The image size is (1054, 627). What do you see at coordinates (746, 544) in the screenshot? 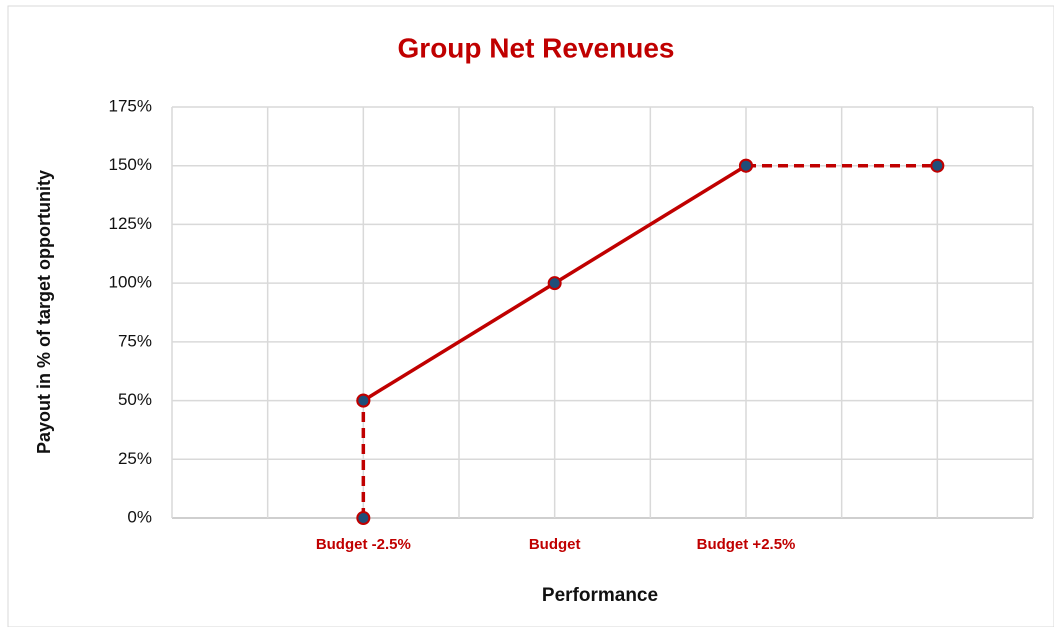
I see `x-tick-label: Budget +2.5%` at bounding box center [746, 544].